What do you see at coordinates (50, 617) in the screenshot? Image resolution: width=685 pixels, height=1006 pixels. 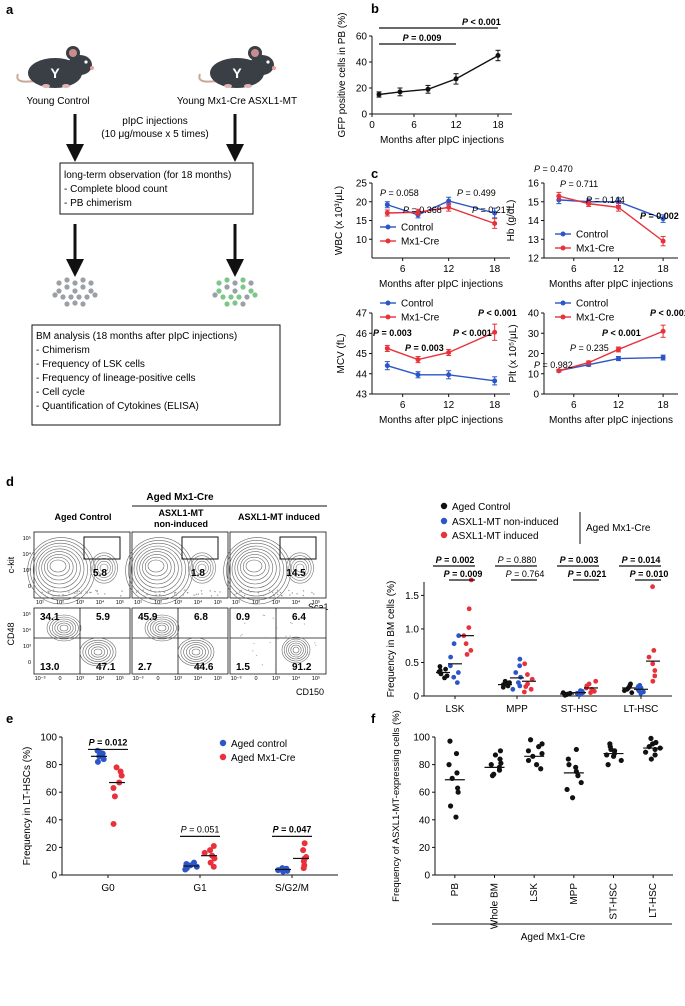 I see `quadrant-value: 34.1` at bounding box center [50, 617].